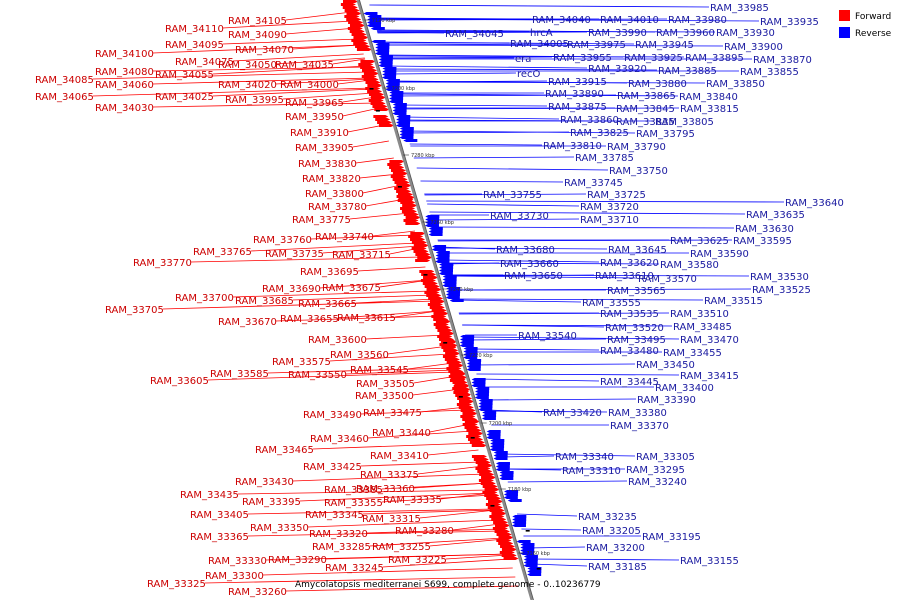 The image size is (900, 600). Describe the element at coordinates (665, 457) in the screenshot. I see `right-gene-label: RAM_33305` at that location.